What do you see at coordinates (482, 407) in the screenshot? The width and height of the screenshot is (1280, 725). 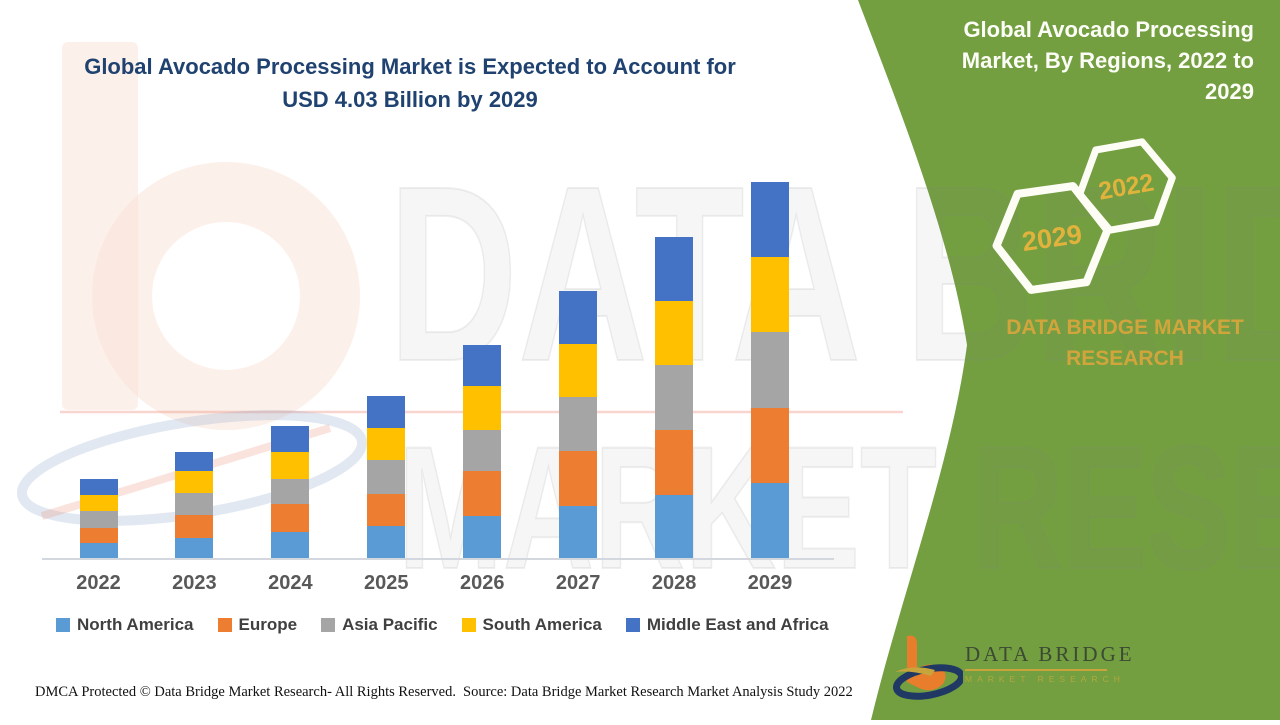 I see `bar-2026-south-america` at bounding box center [482, 407].